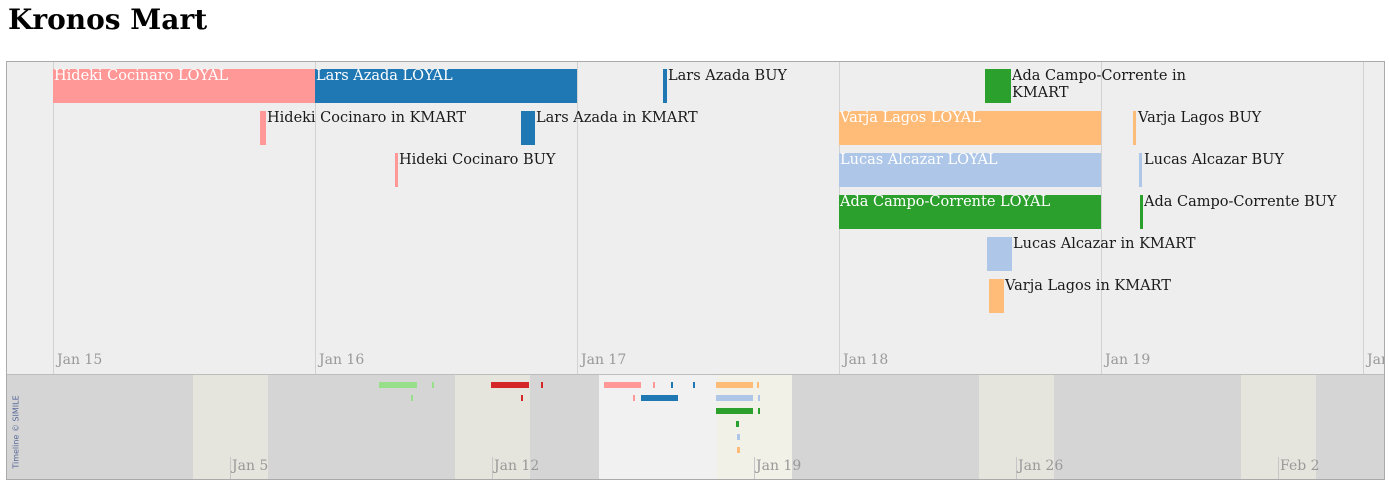 The image size is (1389, 484). What do you see at coordinates (446, 86) in the screenshot?
I see `event-bar-lars-loyal` at bounding box center [446, 86].